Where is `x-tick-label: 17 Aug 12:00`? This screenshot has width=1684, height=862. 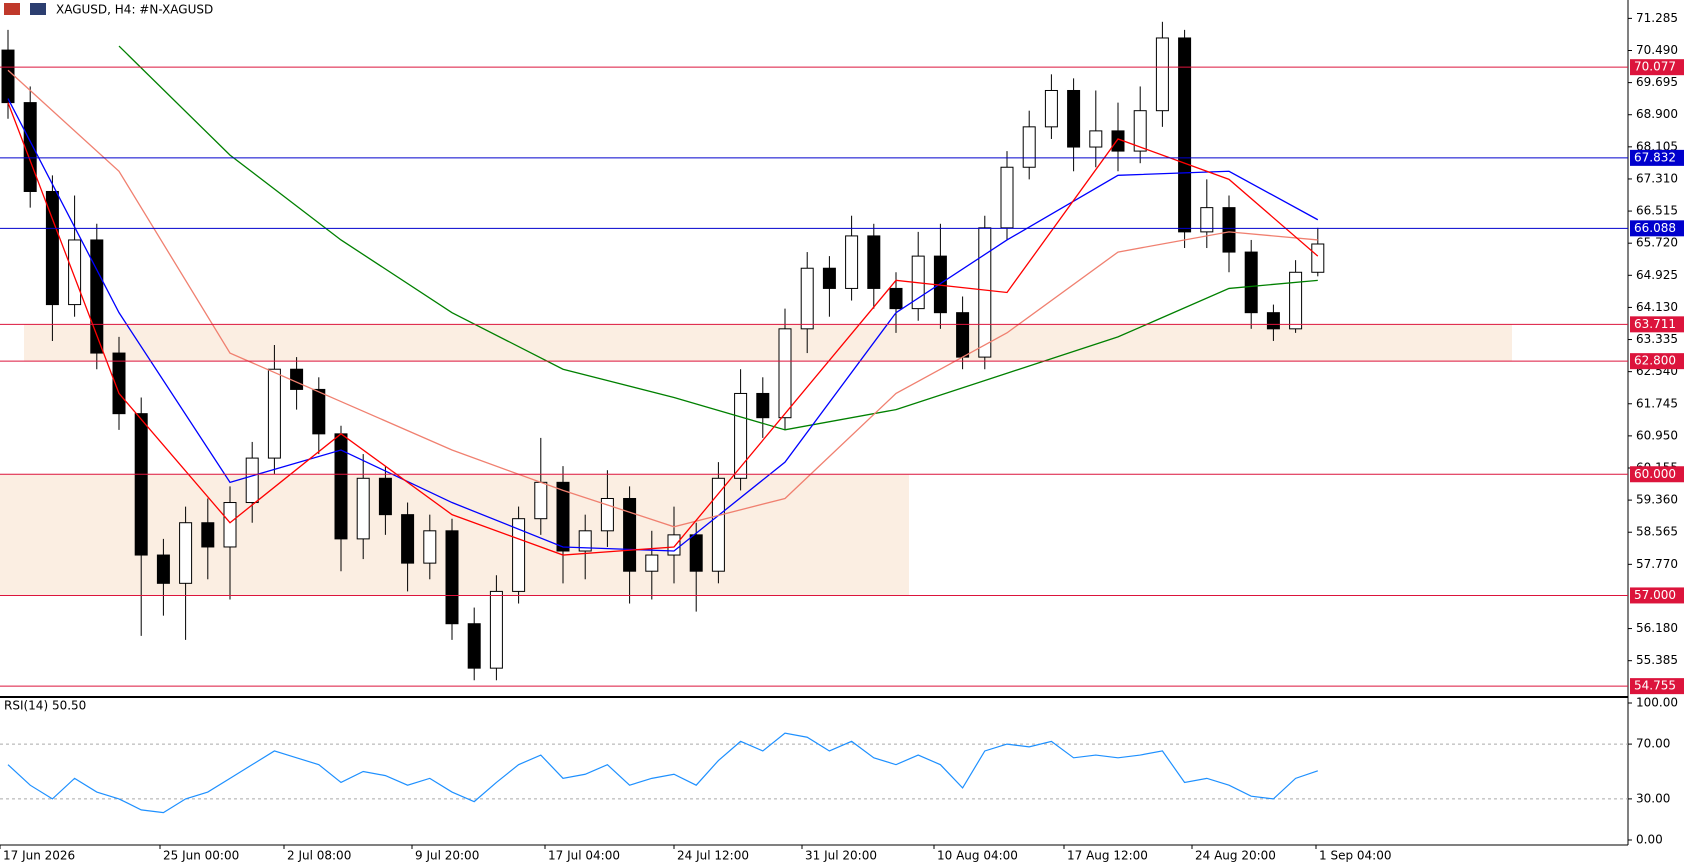 x-tick-label: 17 Aug 12:00 is located at coordinates (1107, 855).